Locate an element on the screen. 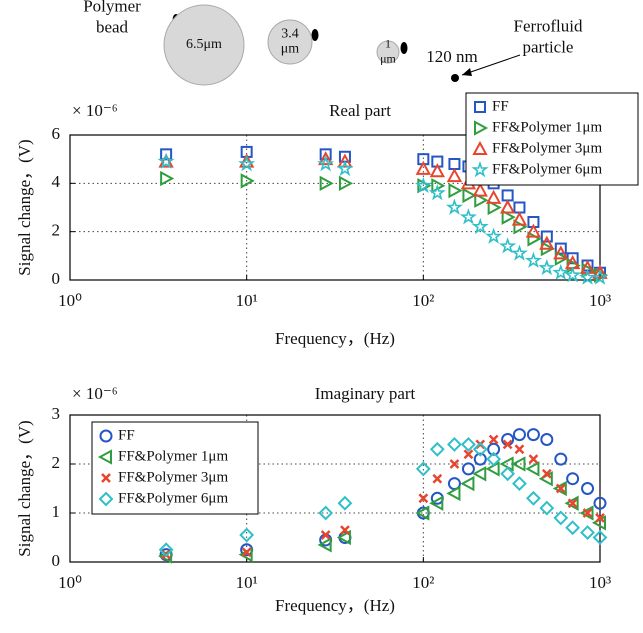  arrow is located at coordinates (491, 65).